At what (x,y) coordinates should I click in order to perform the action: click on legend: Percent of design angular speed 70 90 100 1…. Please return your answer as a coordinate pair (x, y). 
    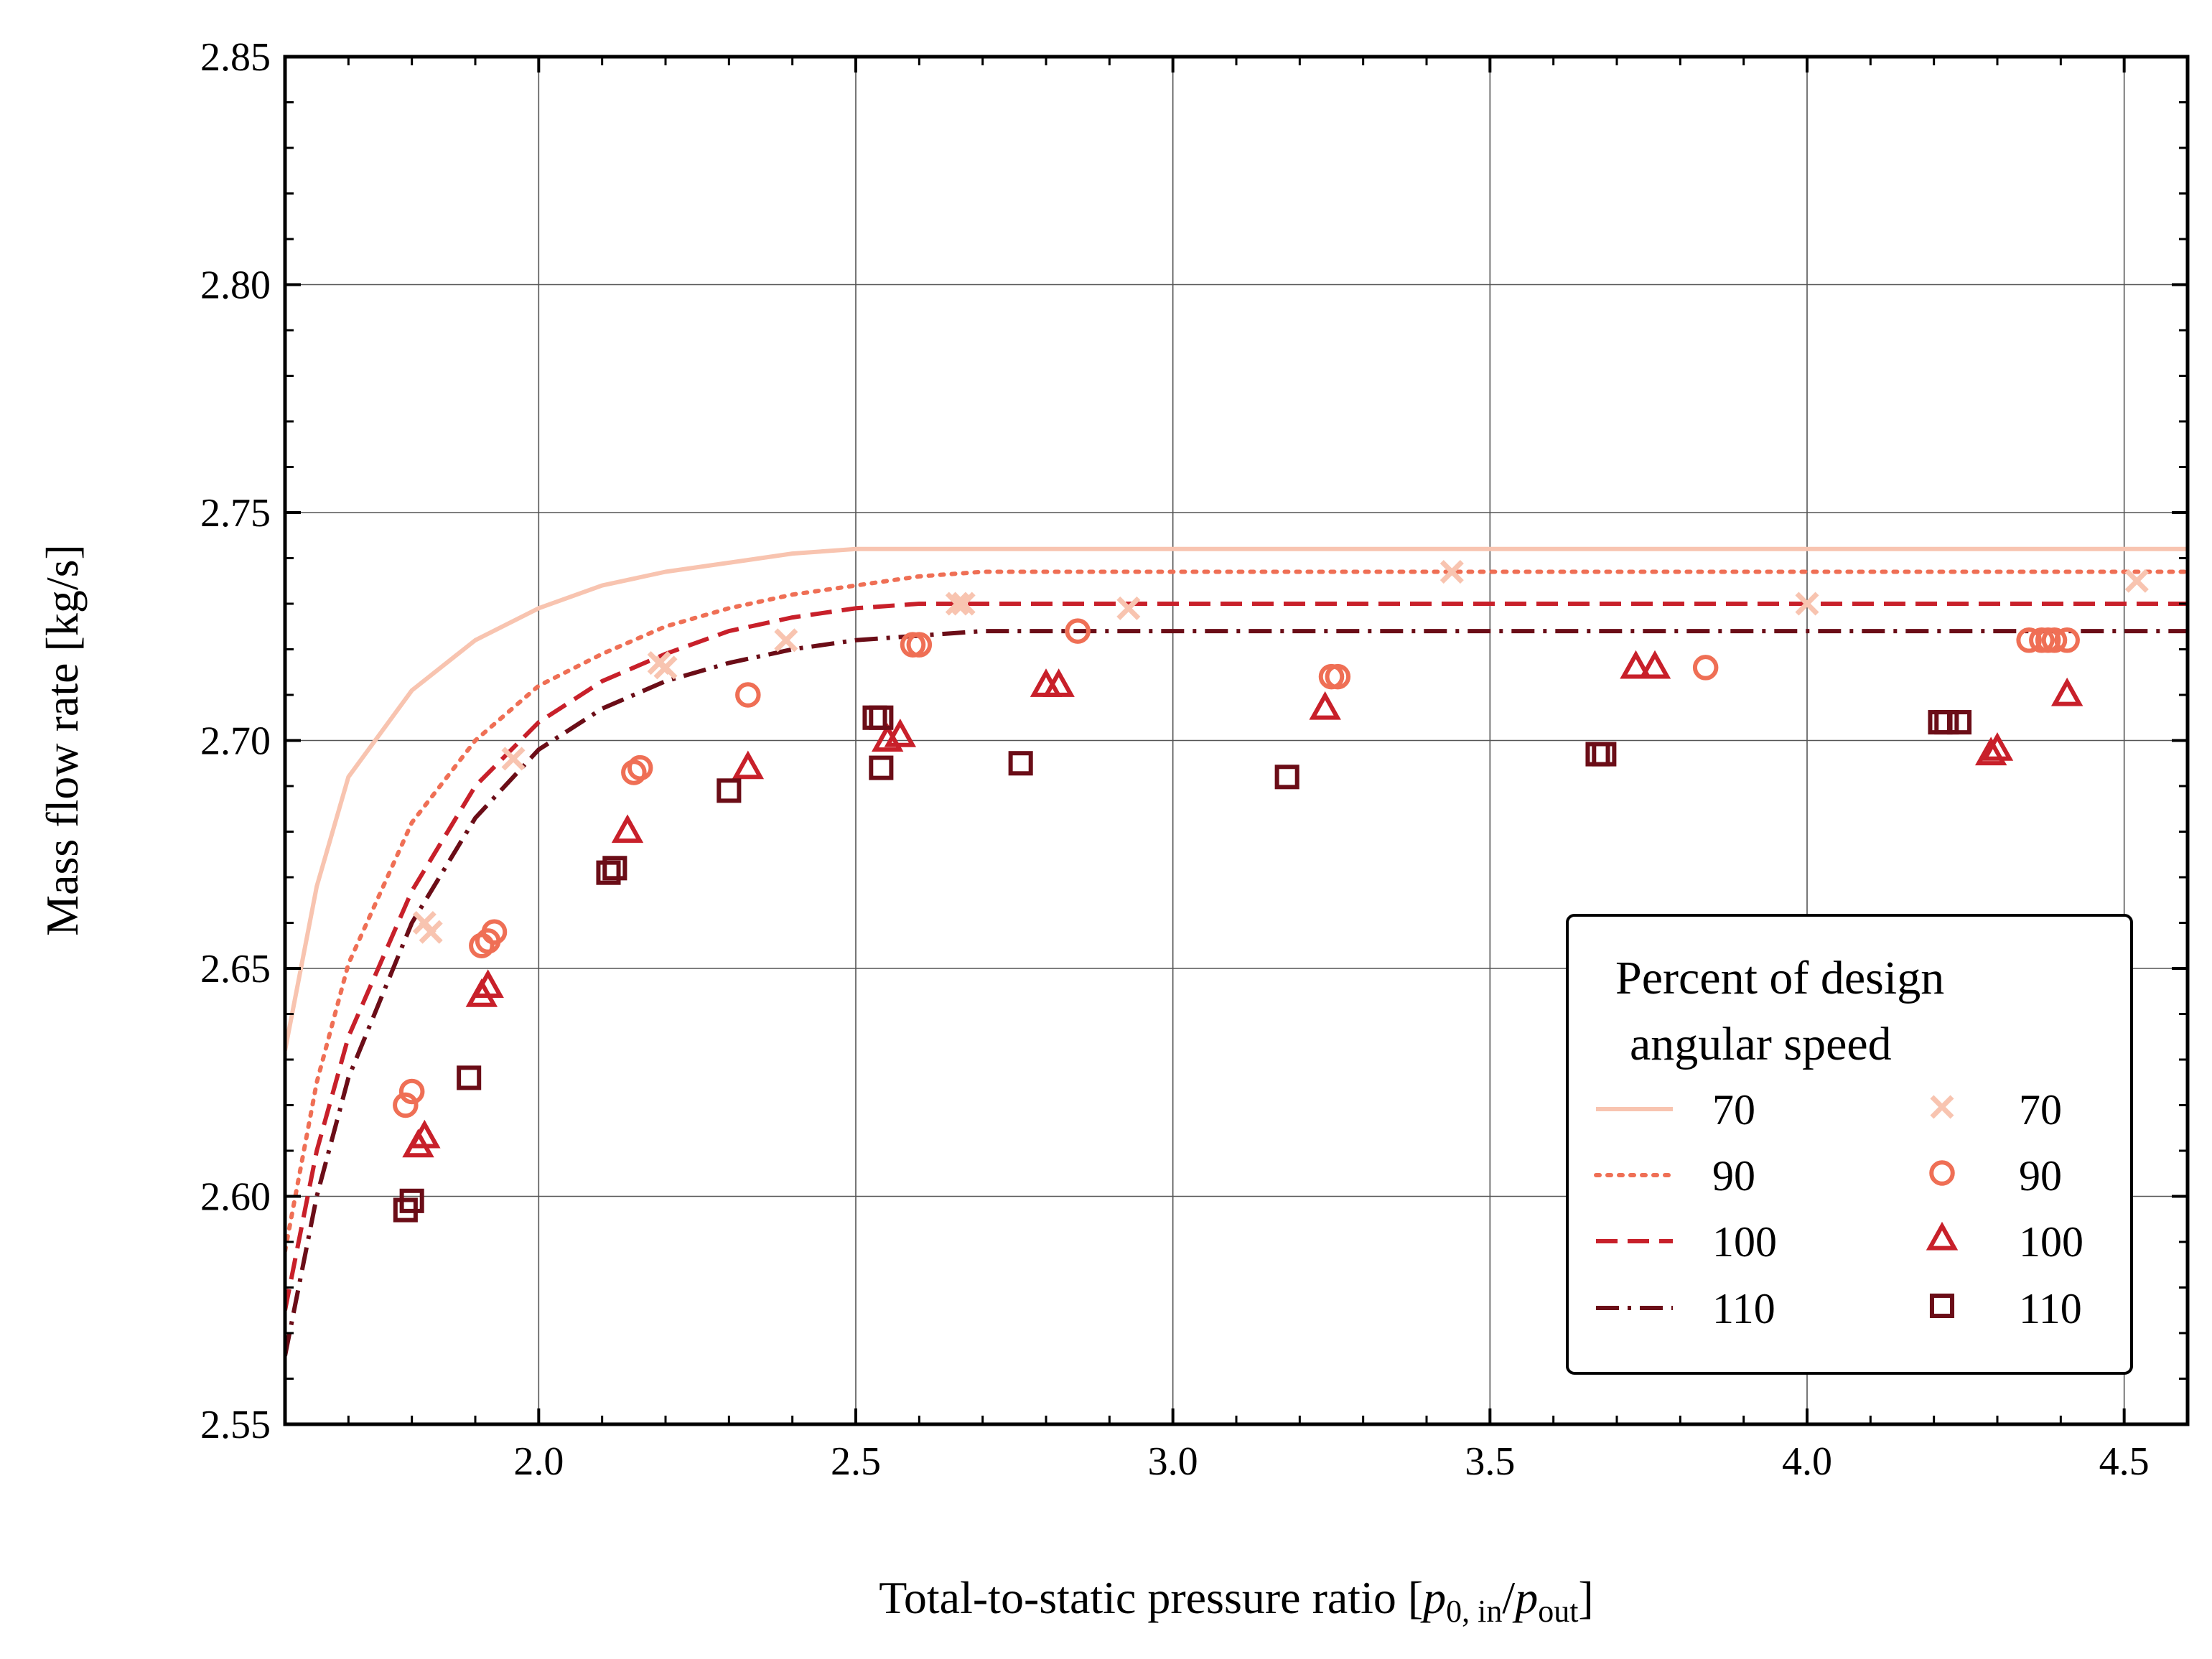
    Looking at the image, I should click on (1849, 1144).